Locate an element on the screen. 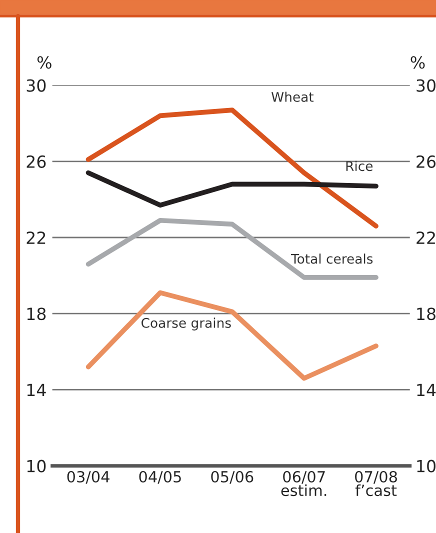 Image resolution: width=436 pixels, height=533 pixels. y2-tick-label: 22 is located at coordinates (425, 237).